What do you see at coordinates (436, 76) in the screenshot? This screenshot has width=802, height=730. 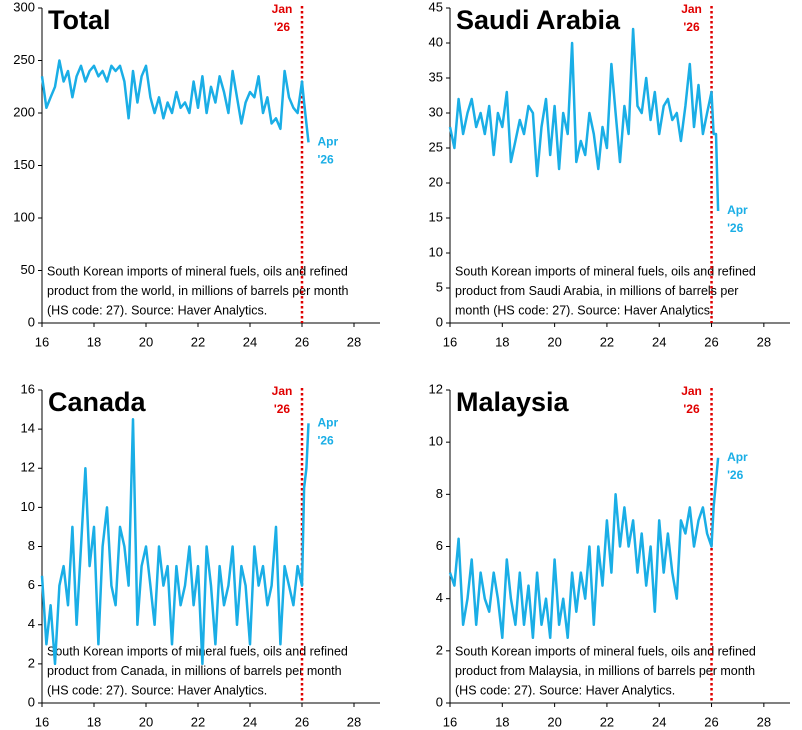 I see `y-tick-label: 35` at bounding box center [436, 76].